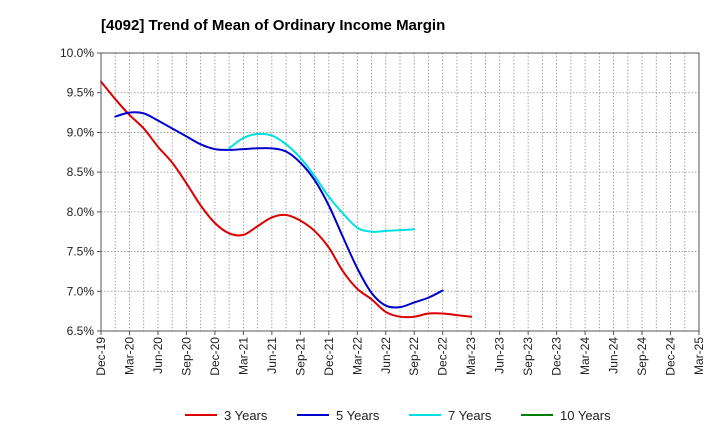 This screenshot has width=720, height=445. Describe the element at coordinates (81, 93) in the screenshot. I see `y-tick-label: 9.5%` at that location.